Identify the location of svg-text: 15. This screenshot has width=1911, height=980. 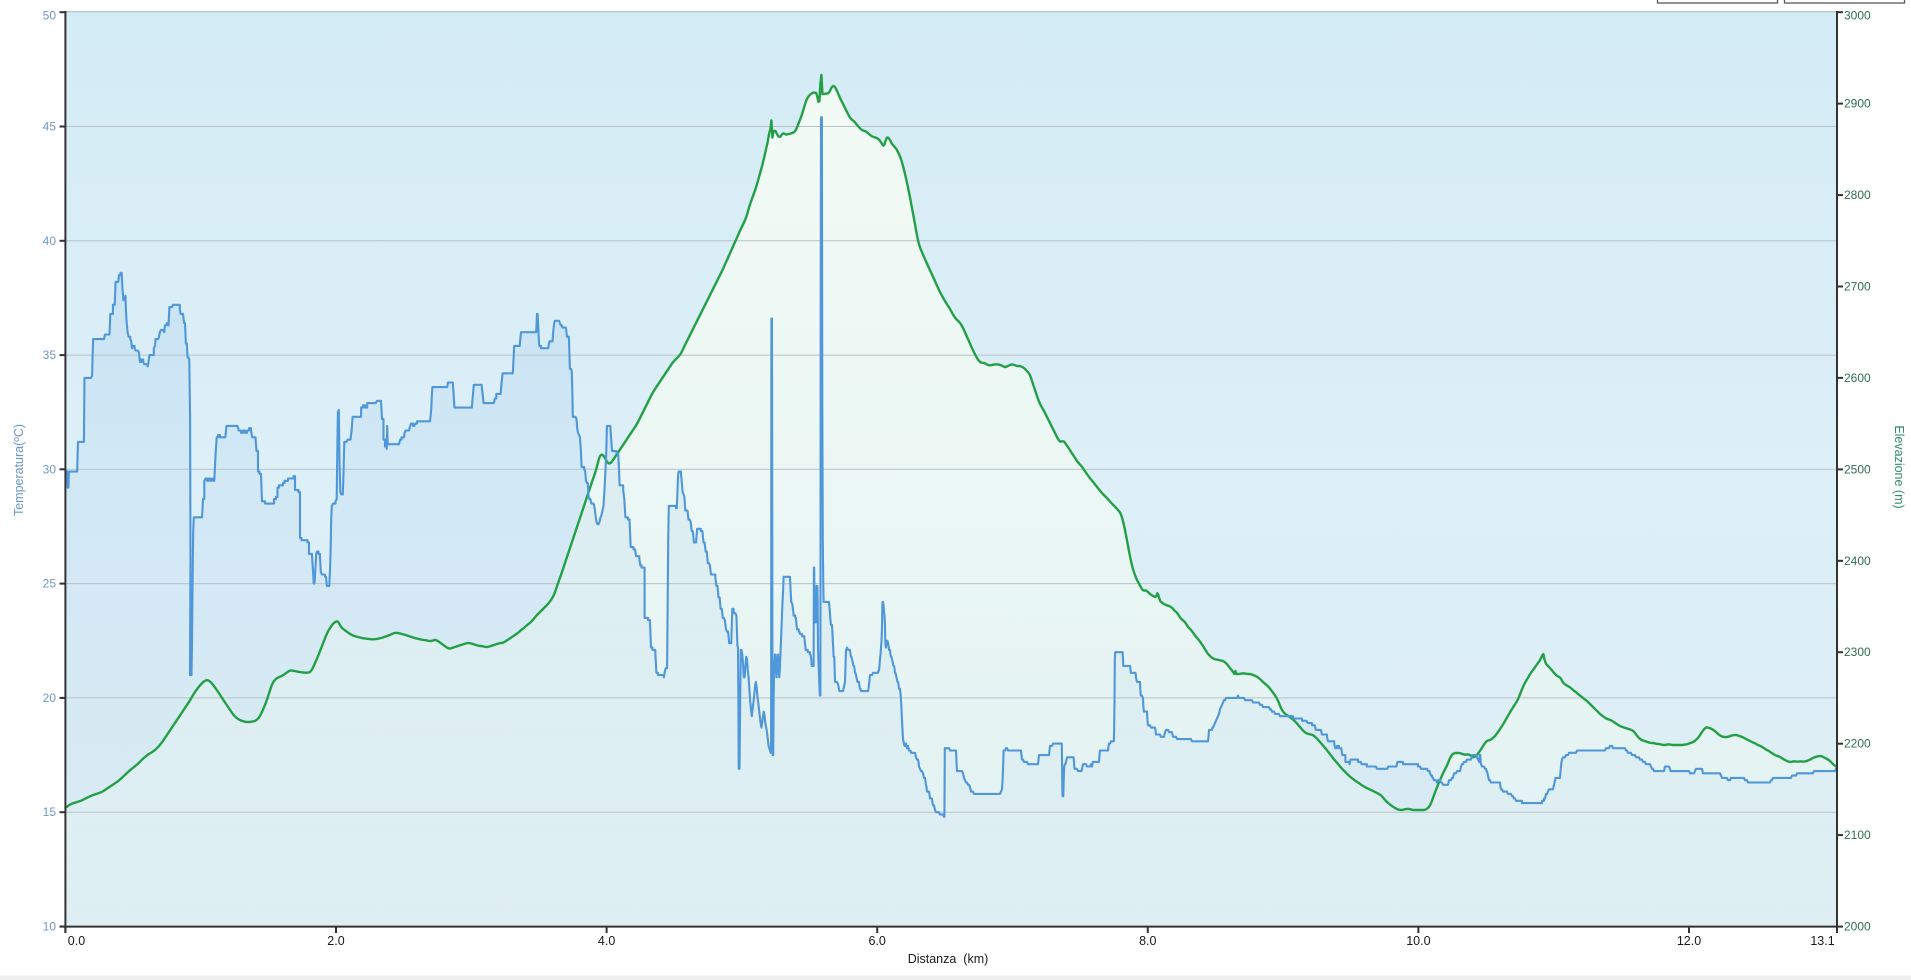
(50, 812).